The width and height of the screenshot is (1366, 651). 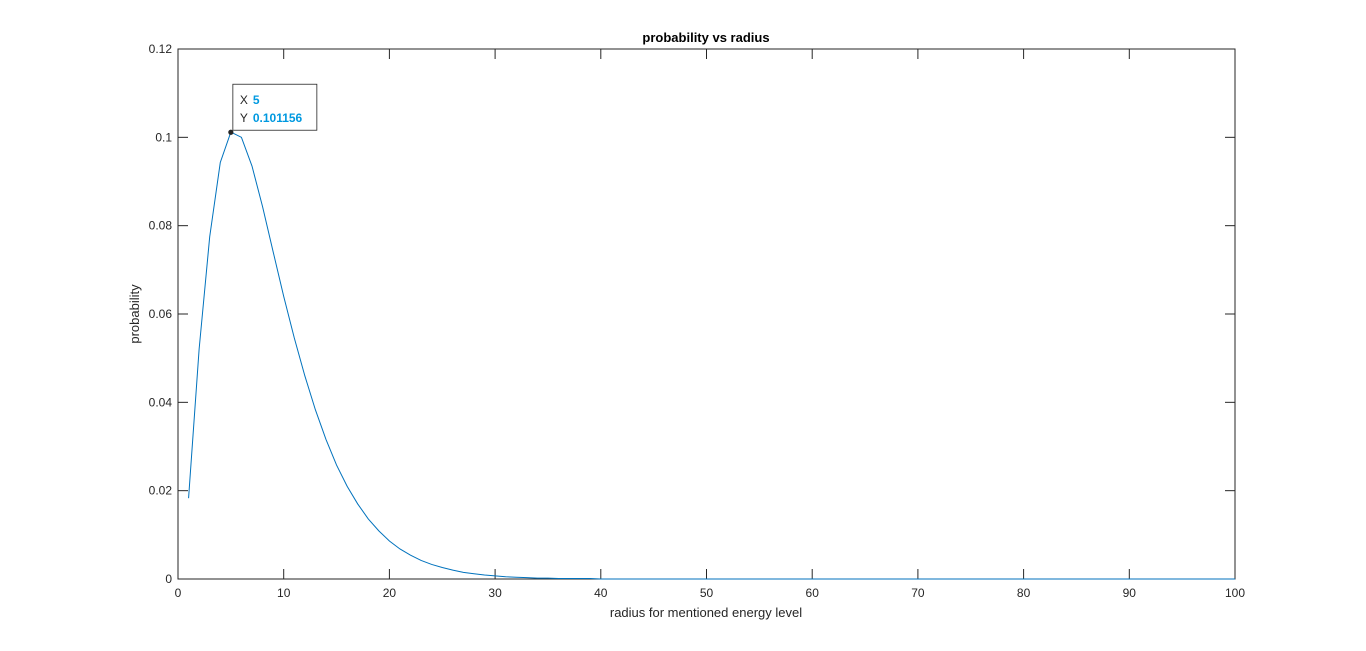 I want to click on y-tick-label: 0.04, so click(x=161, y=402).